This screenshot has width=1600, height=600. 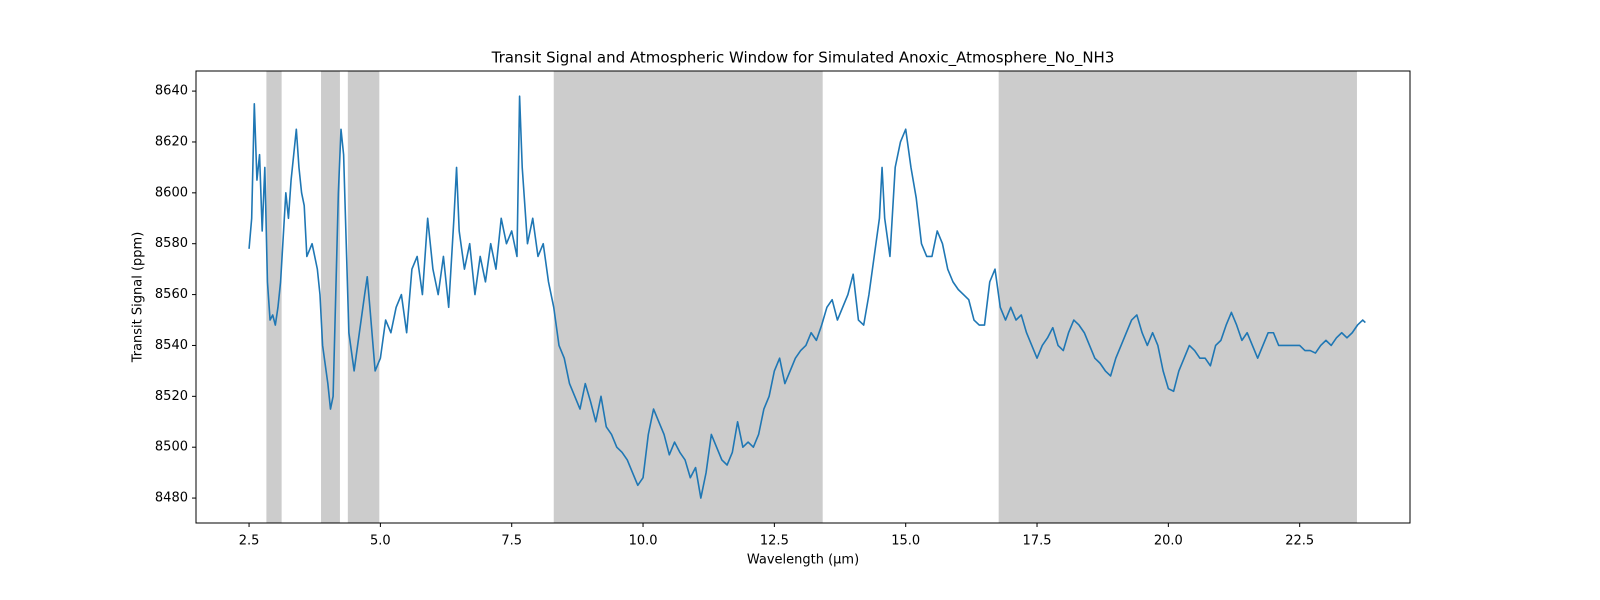 What do you see at coordinates (171, 498) in the screenshot?
I see `y-tick-label: 8480` at bounding box center [171, 498].